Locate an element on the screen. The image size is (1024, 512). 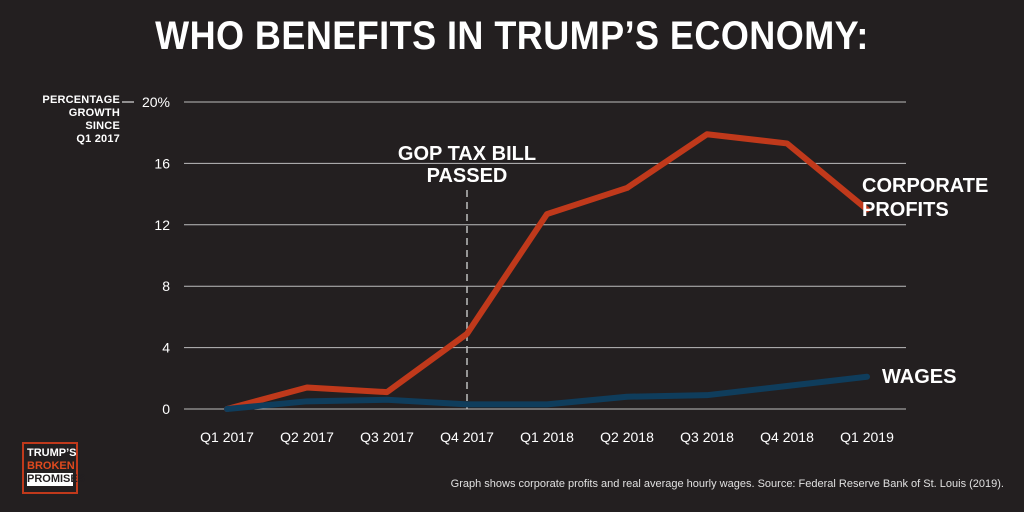
brand-logo: TRUMP’S BROKEN PROMISES is located at coordinates (54, 468).